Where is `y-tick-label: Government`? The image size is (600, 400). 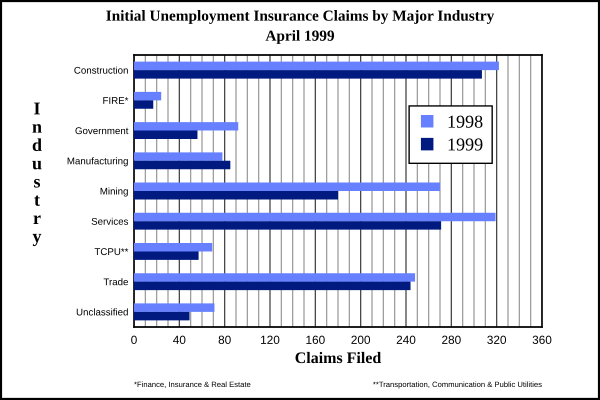
y-tick-label: Government is located at coordinates (101, 130).